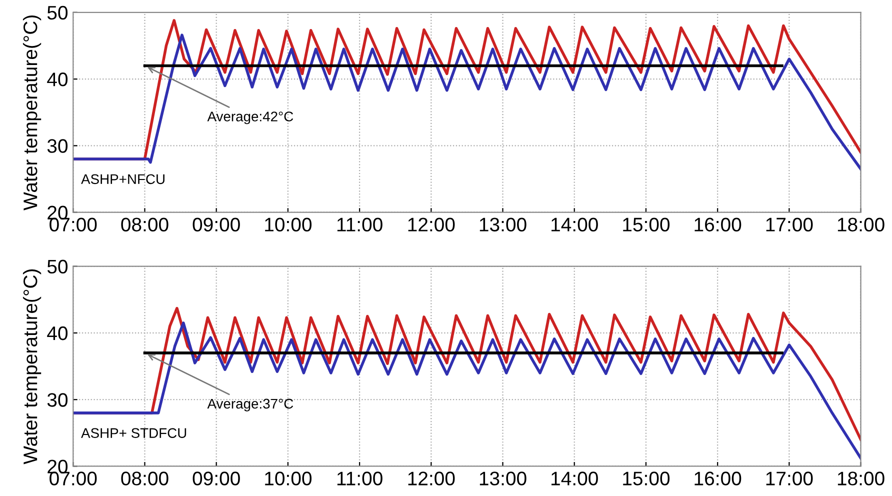 The image size is (892, 496). I want to click on annotation: Average:37°C, so click(250, 405).